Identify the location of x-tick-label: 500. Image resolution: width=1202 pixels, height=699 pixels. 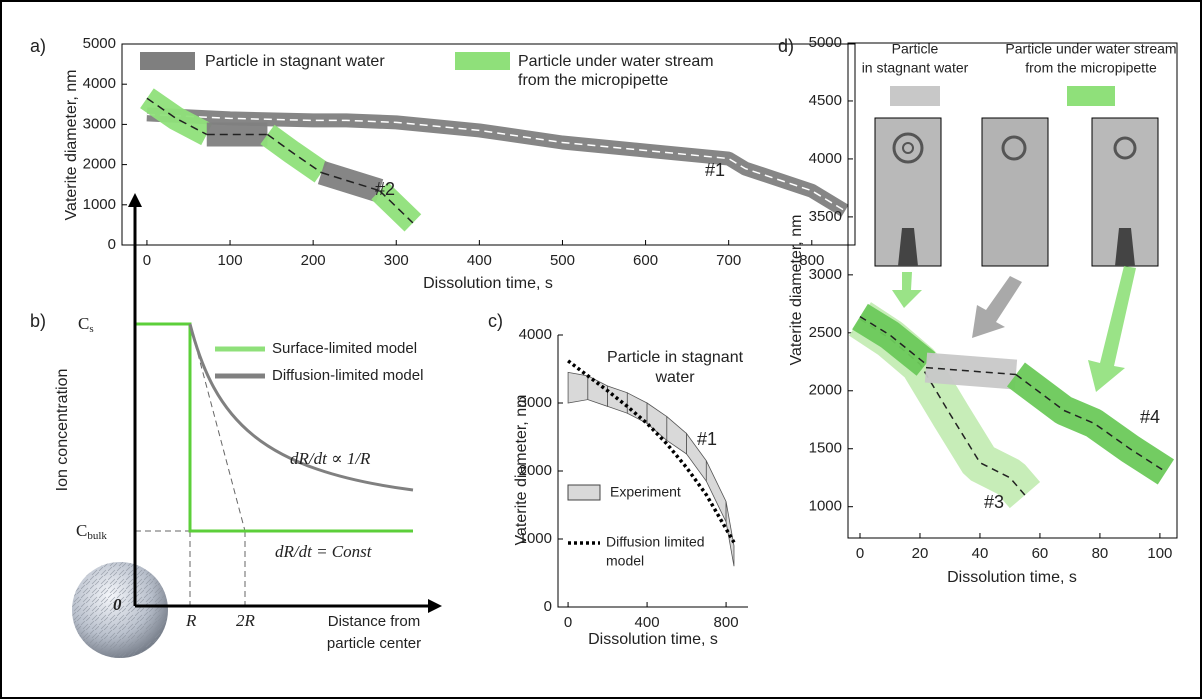
(562, 260).